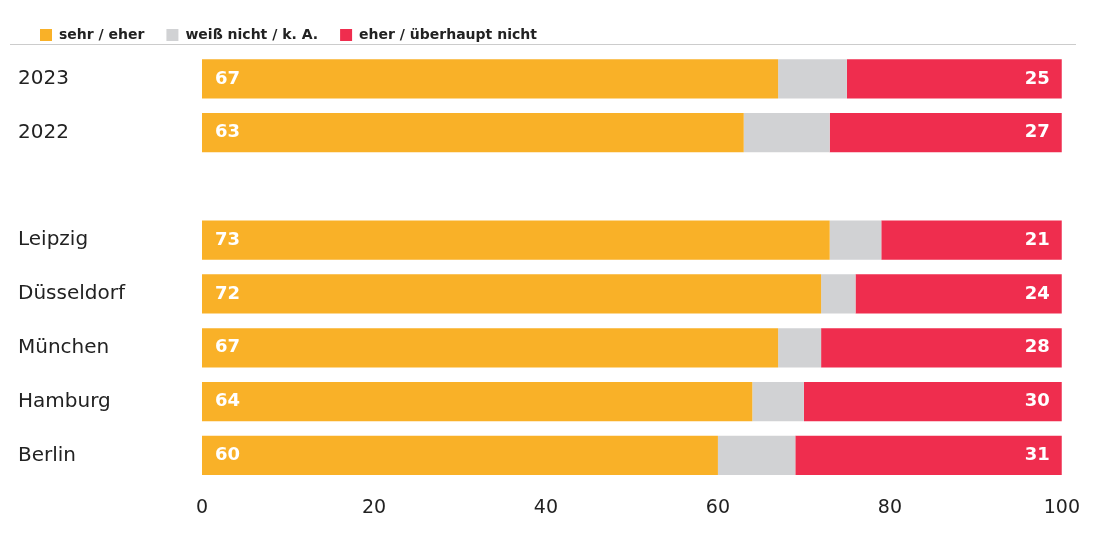 This screenshot has width=1094, height=537. What do you see at coordinates (228, 131) in the screenshot?
I see `data-label: 63` at bounding box center [228, 131].